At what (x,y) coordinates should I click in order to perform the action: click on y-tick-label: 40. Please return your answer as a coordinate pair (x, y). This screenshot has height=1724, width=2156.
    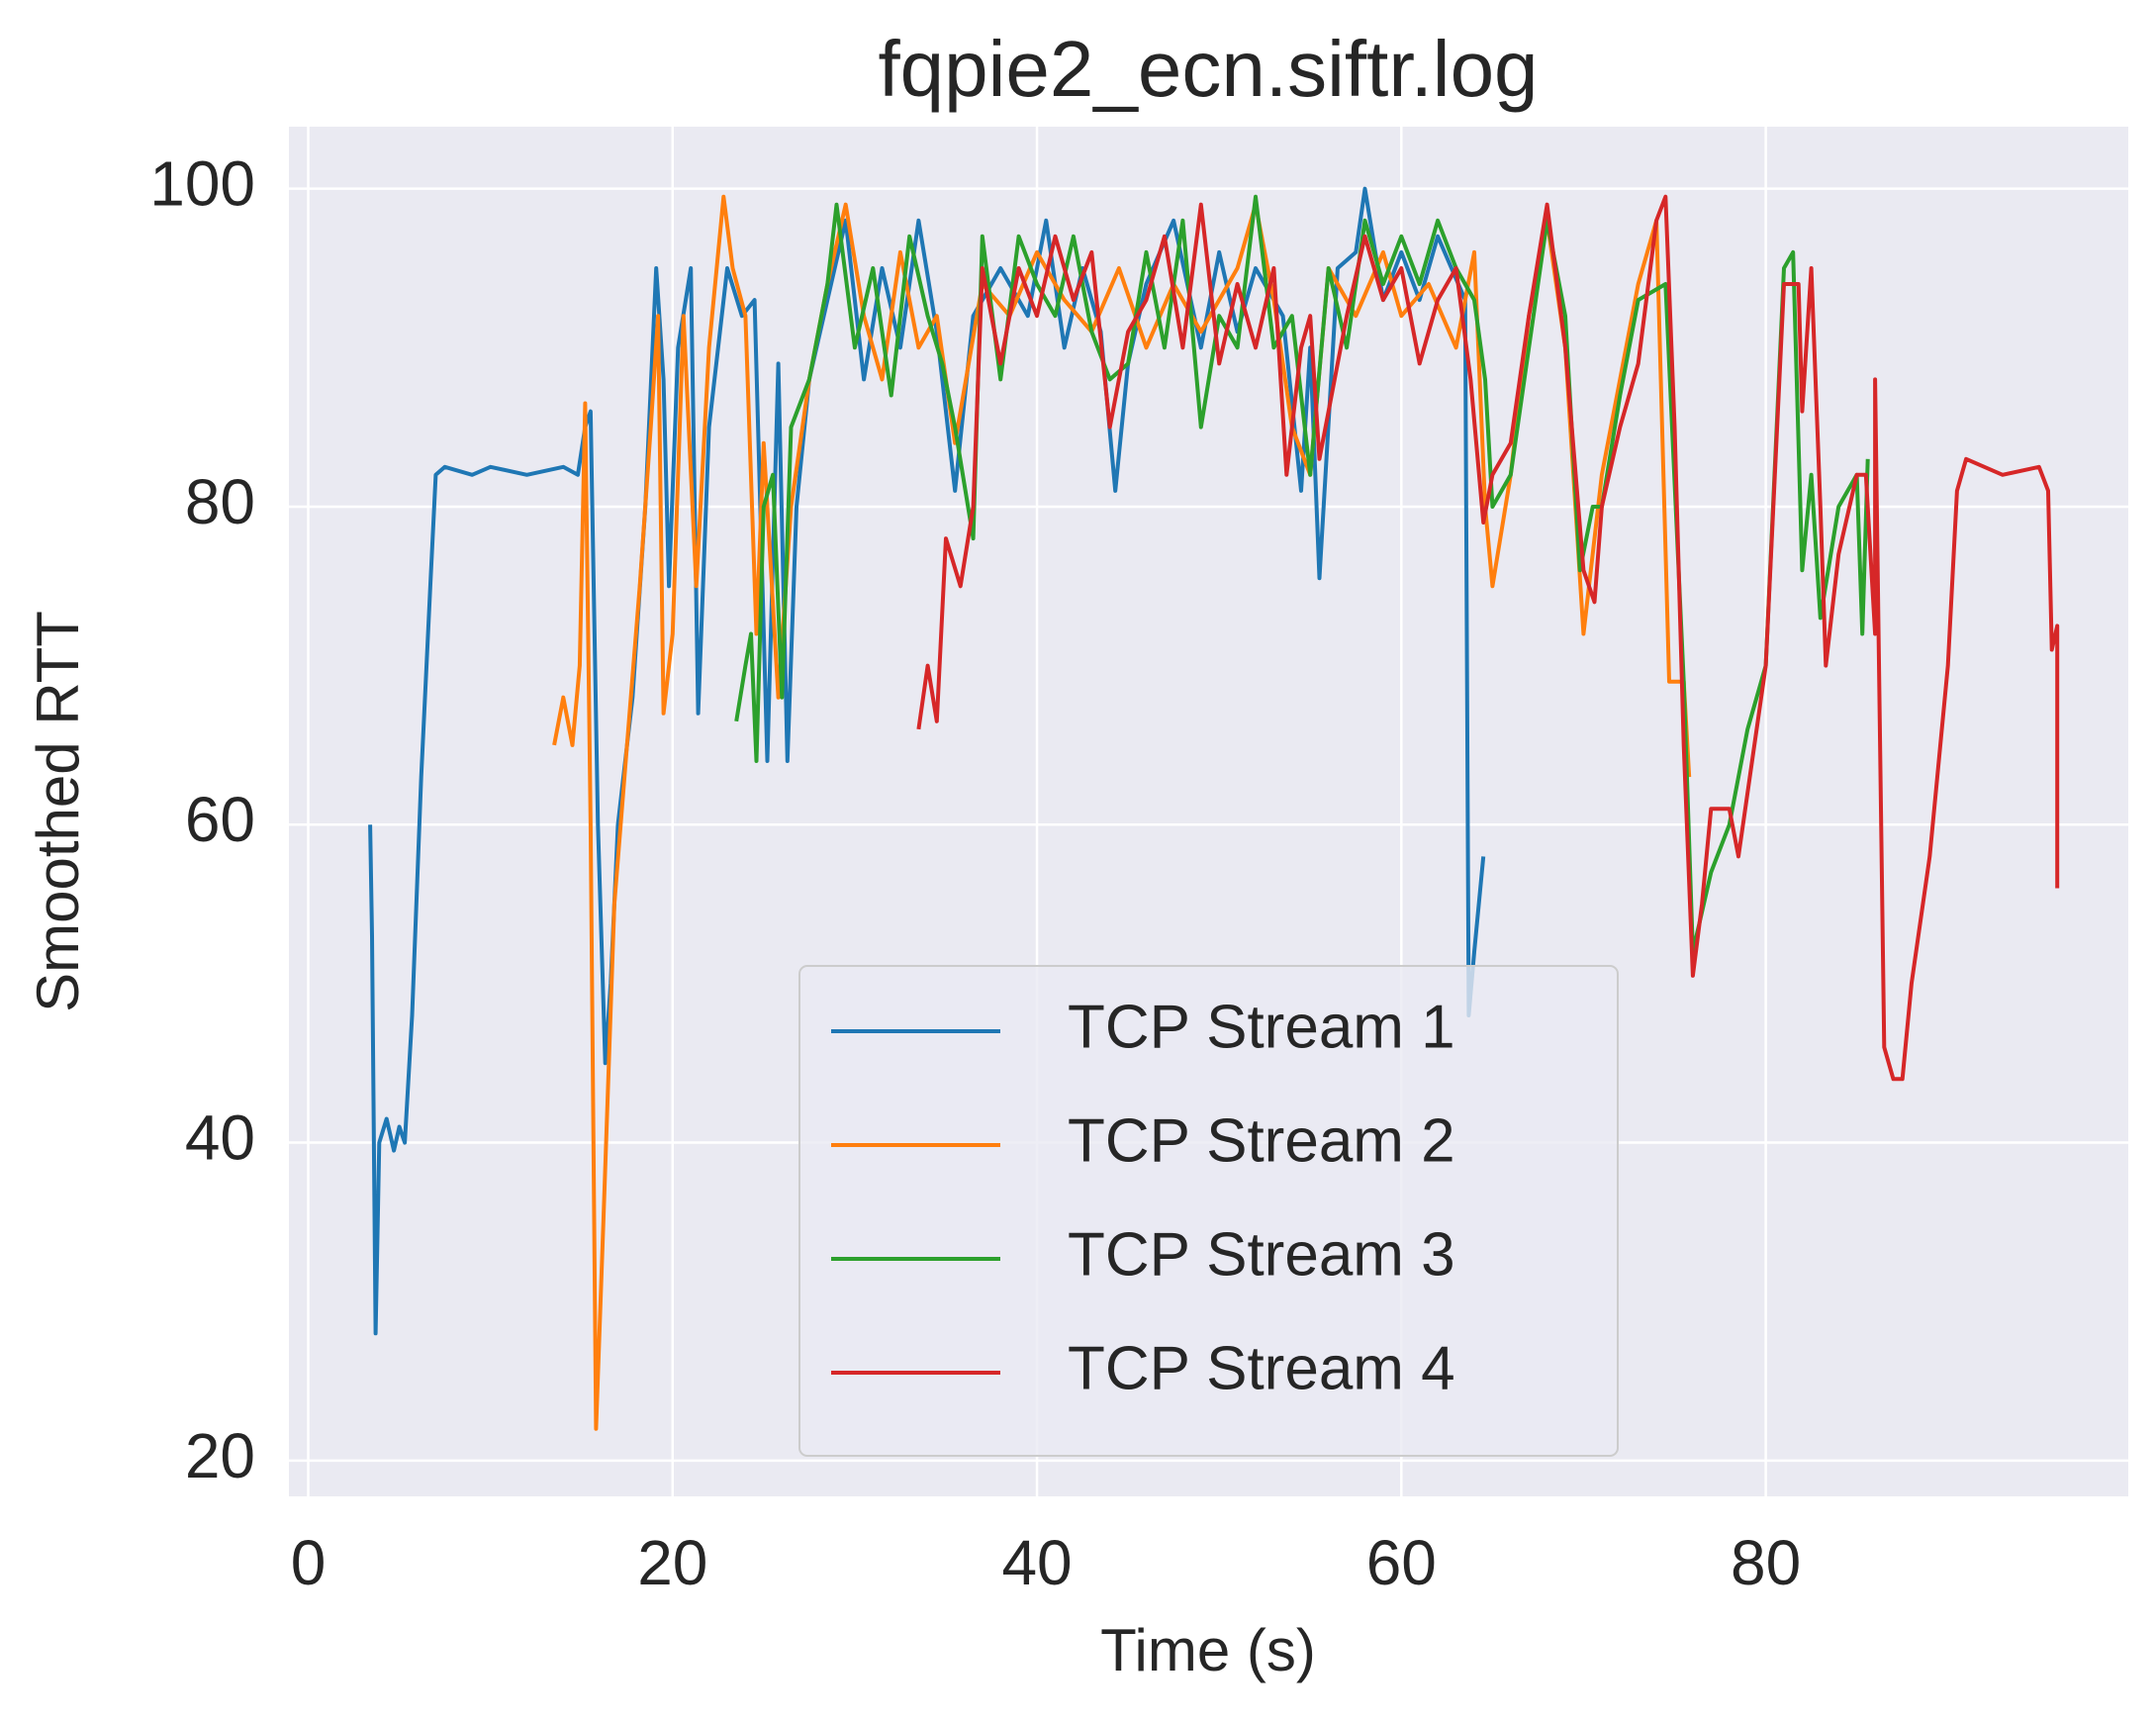
    Looking at the image, I should click on (220, 1137).